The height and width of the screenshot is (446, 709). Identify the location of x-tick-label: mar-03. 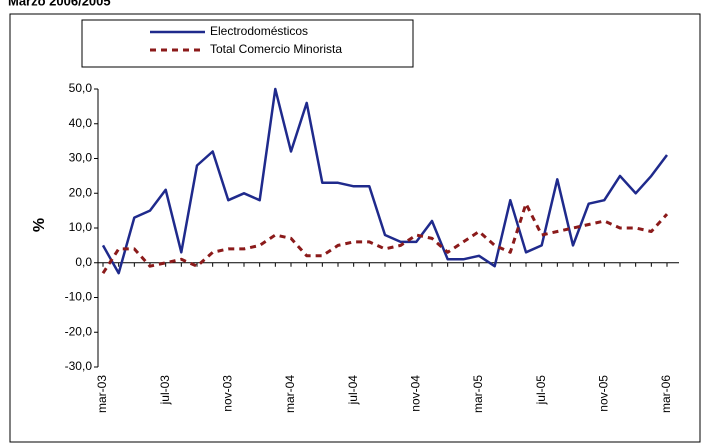
(102, 394).